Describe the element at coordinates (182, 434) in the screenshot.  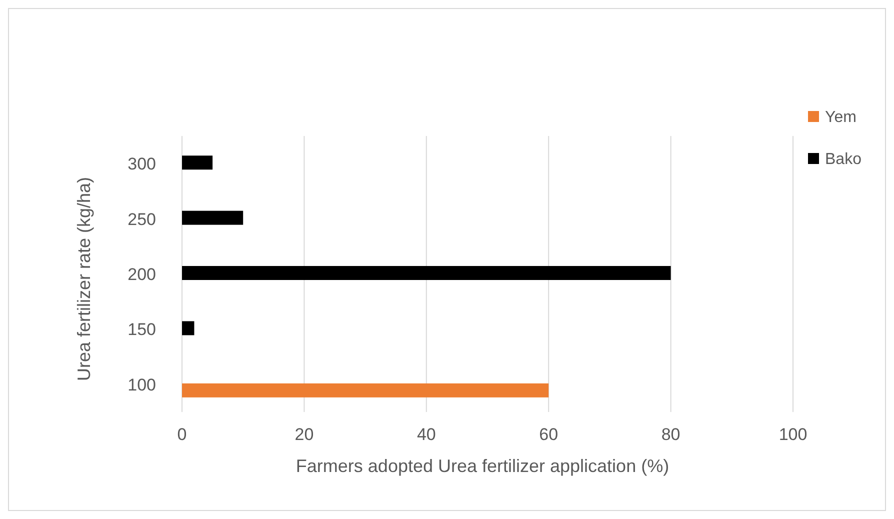
I see `x-tick-label: 0` at that location.